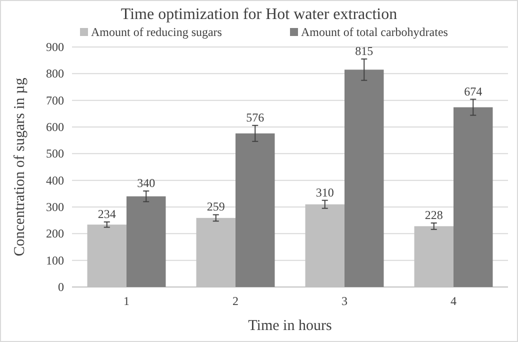 Image resolution: width=518 pixels, height=342 pixels. Describe the element at coordinates (215, 207) in the screenshot. I see `data-label: 259` at that location.